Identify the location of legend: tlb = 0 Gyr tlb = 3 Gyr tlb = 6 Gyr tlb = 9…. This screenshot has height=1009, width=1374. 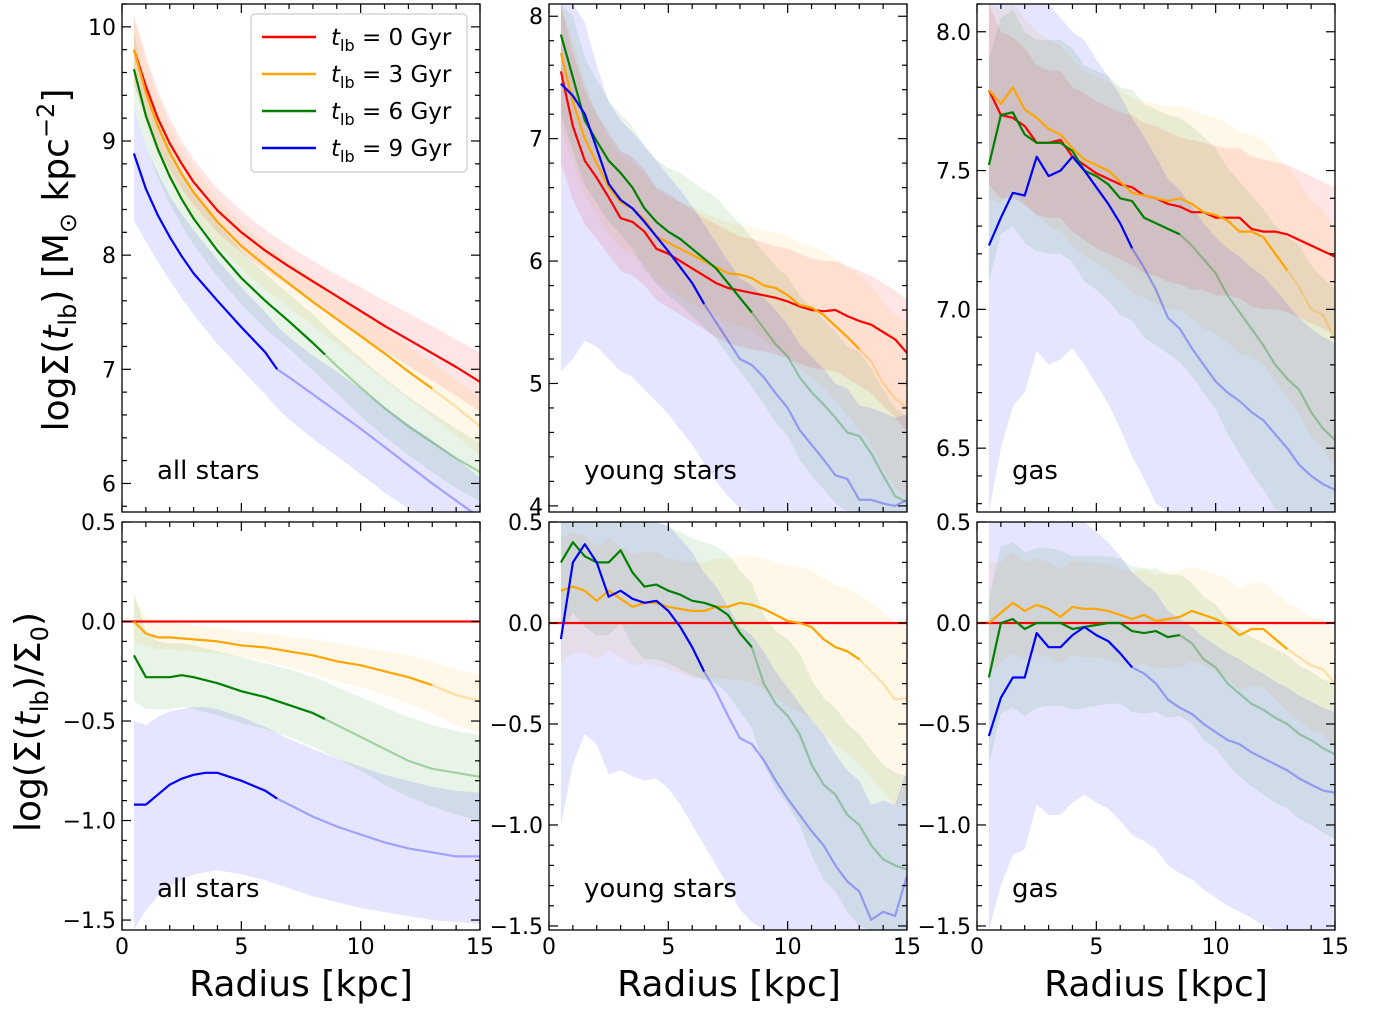
(359, 93).